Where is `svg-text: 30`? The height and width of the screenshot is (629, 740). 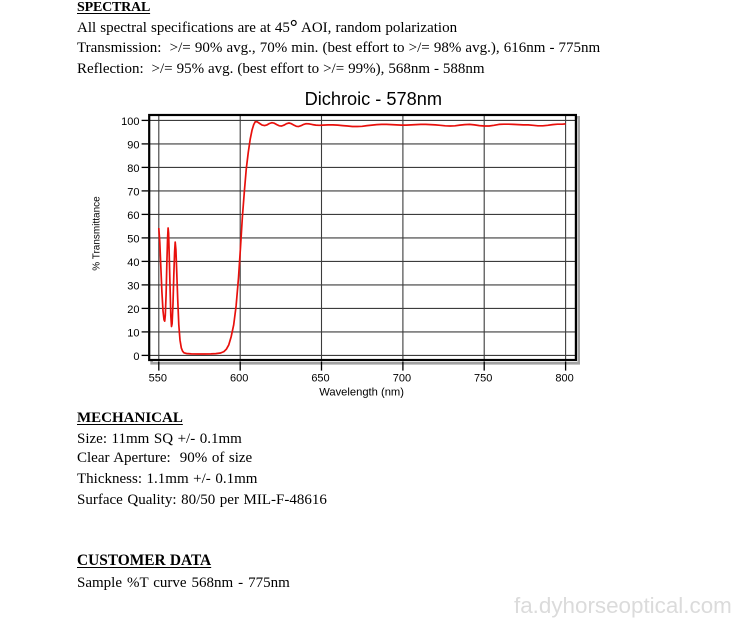 svg-text: 30 is located at coordinates (133, 287).